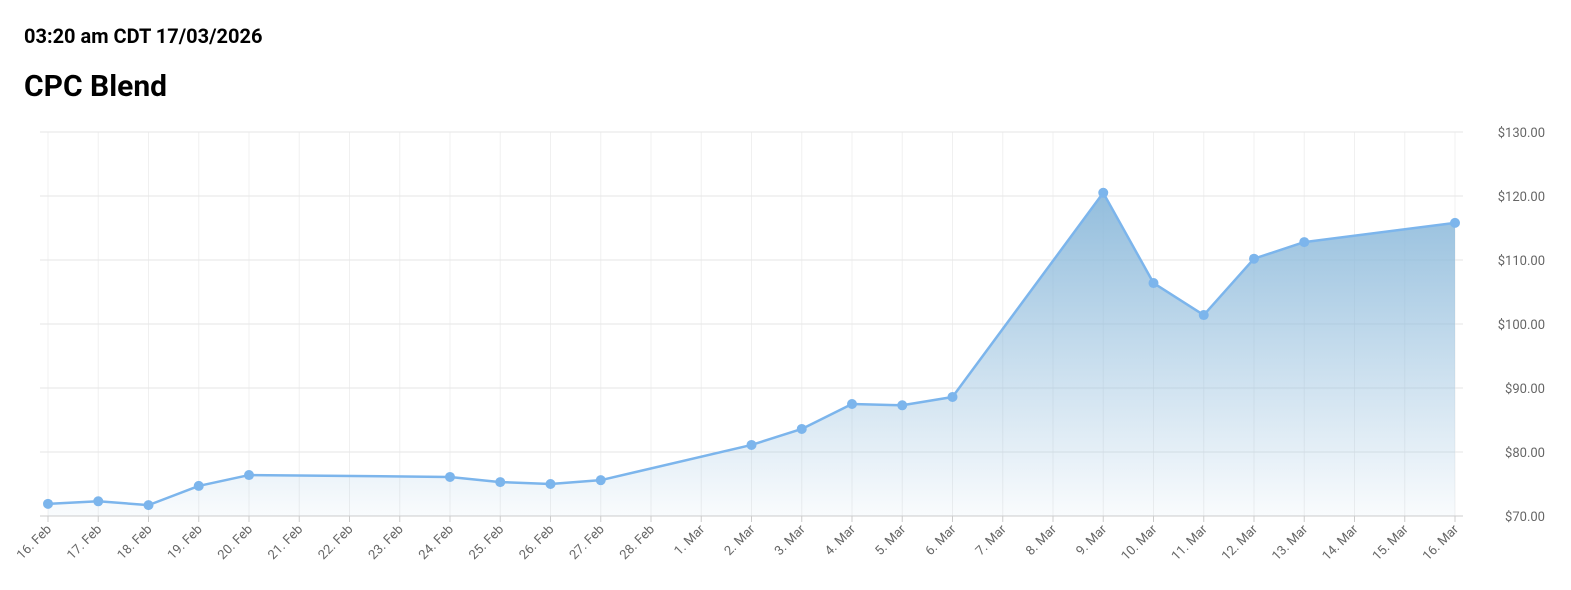  Describe the element at coordinates (1290, 543) in the screenshot. I see `x-tick-label: 13. Mar` at that location.